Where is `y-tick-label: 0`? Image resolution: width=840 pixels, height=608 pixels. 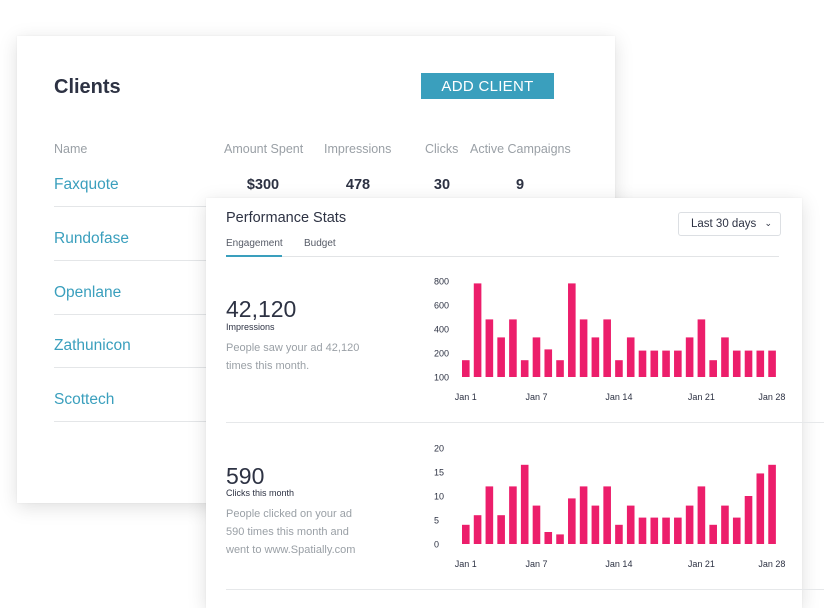
y-tick-label: 0 is located at coordinates (436, 545).